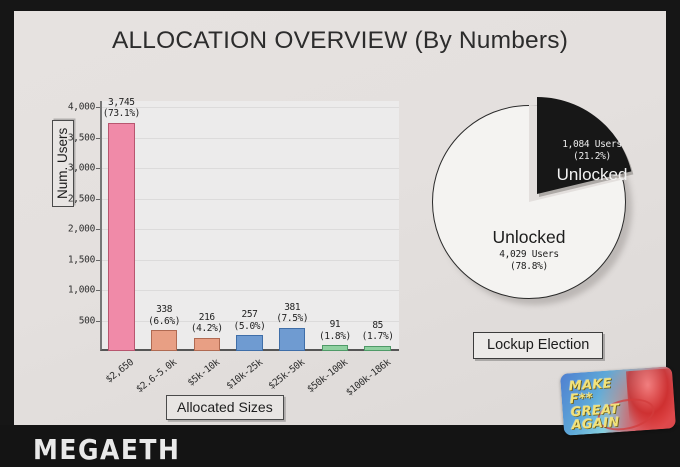  I want to click on pie-unlocked-users: 4,029 Users, so click(529, 254).